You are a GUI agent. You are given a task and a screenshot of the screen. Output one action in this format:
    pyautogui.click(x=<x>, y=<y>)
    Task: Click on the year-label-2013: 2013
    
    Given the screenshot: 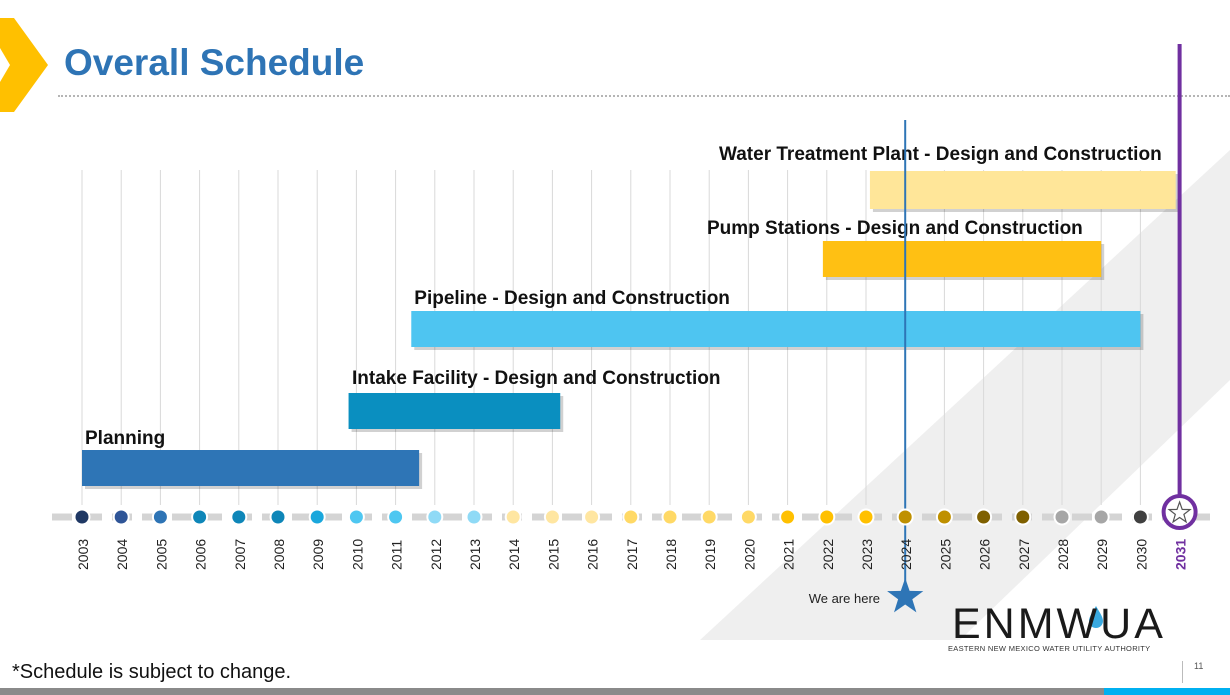 What is the action you would take?
    pyautogui.click(x=475, y=554)
    